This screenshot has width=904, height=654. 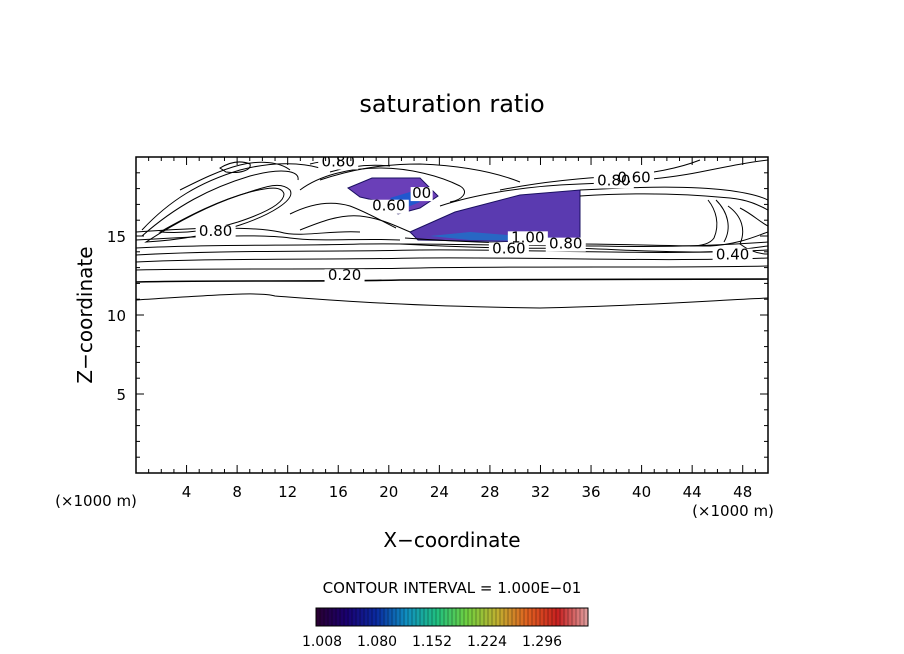 I want to click on x-tick-label: 48, so click(x=742, y=492).